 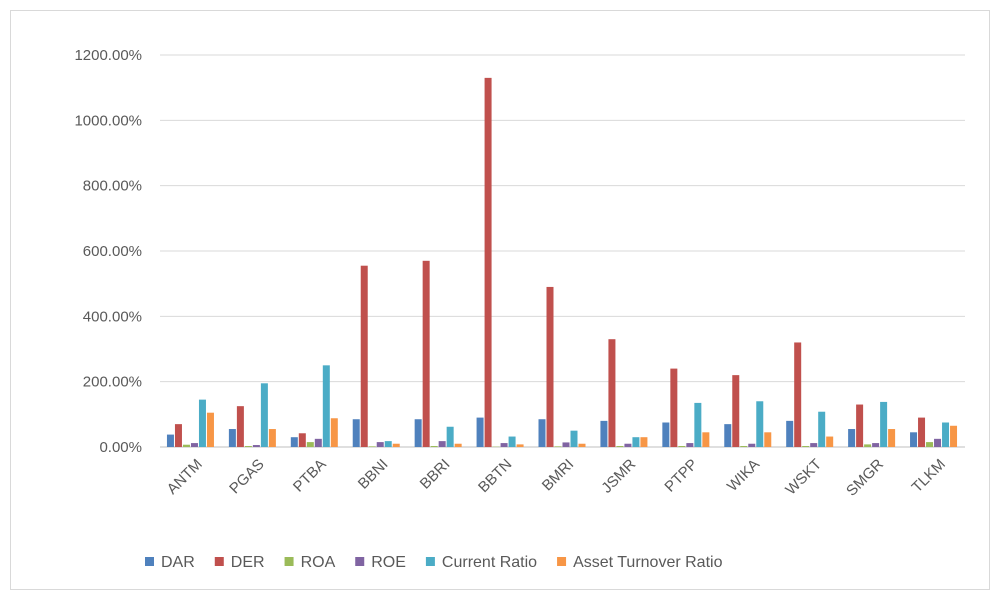 I want to click on x-tick-label: SMGR, so click(x=865, y=478).